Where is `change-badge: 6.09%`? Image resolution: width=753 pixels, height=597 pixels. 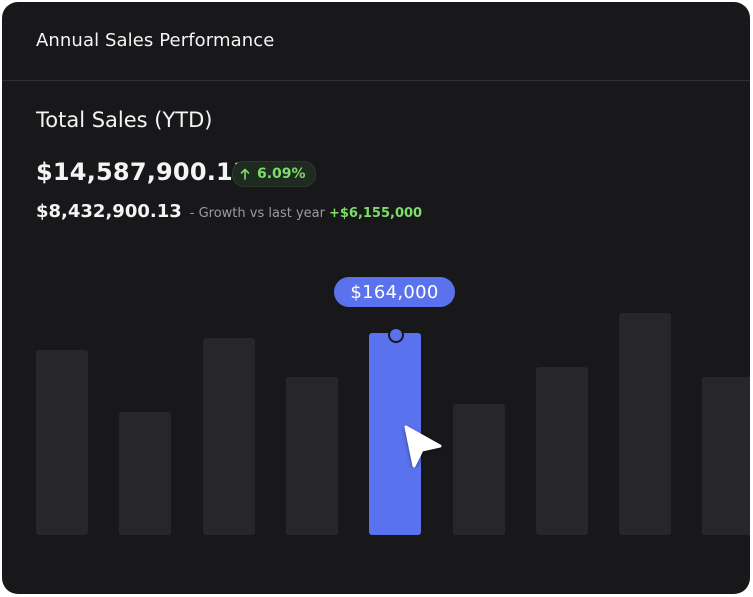 change-badge: 6.09% is located at coordinates (274, 174).